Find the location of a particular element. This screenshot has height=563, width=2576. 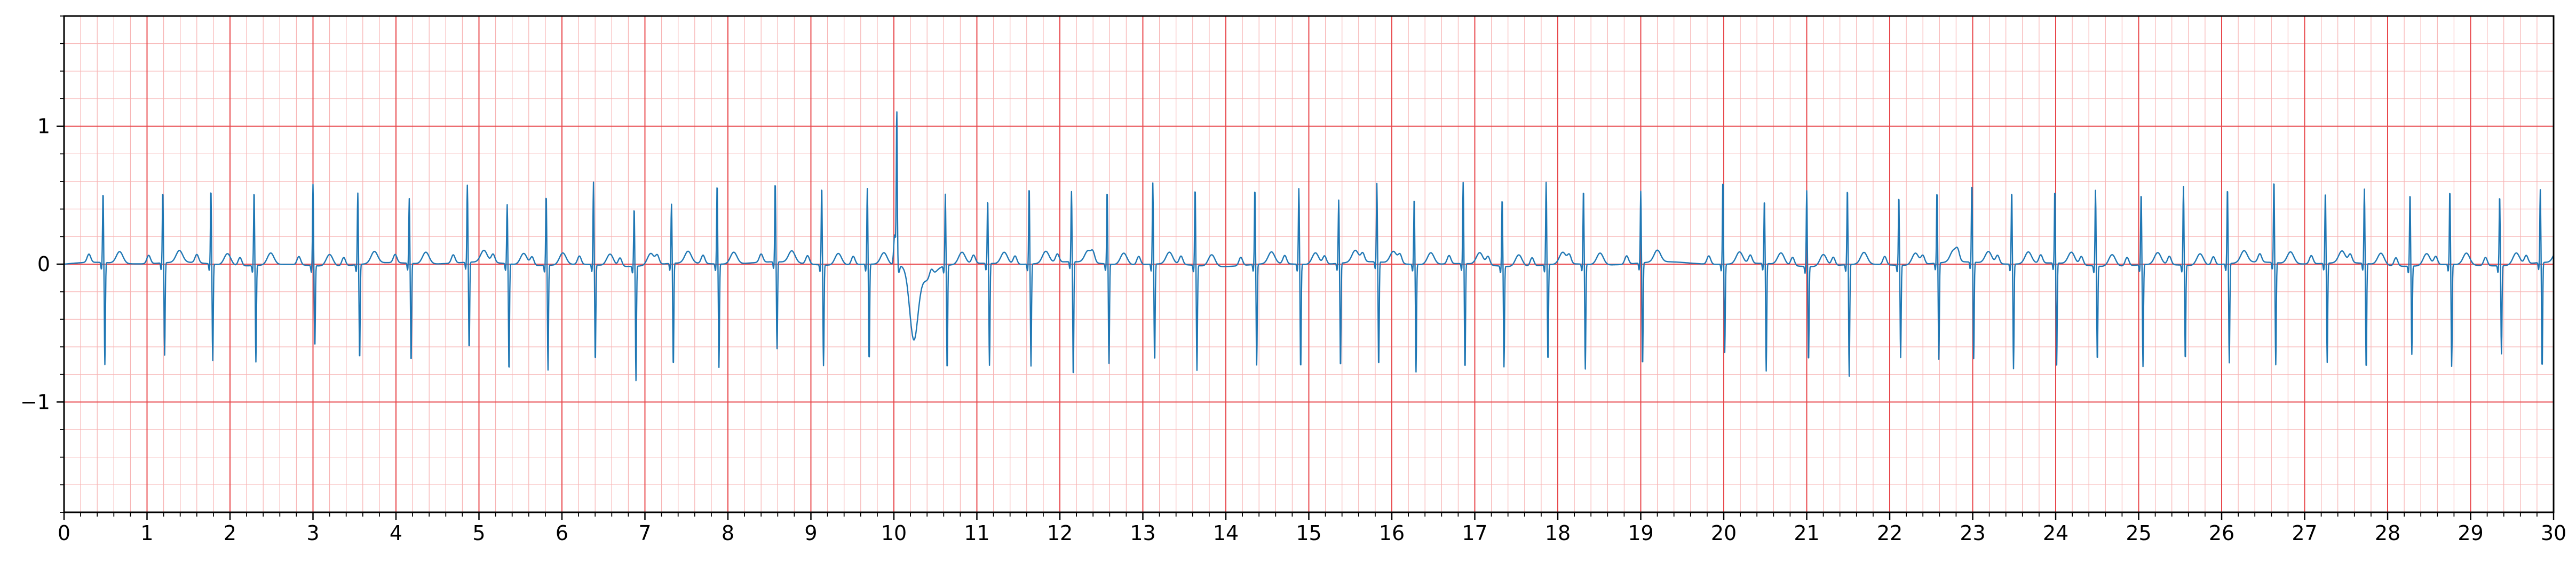

x-tick-label: 13 is located at coordinates (1142, 533).